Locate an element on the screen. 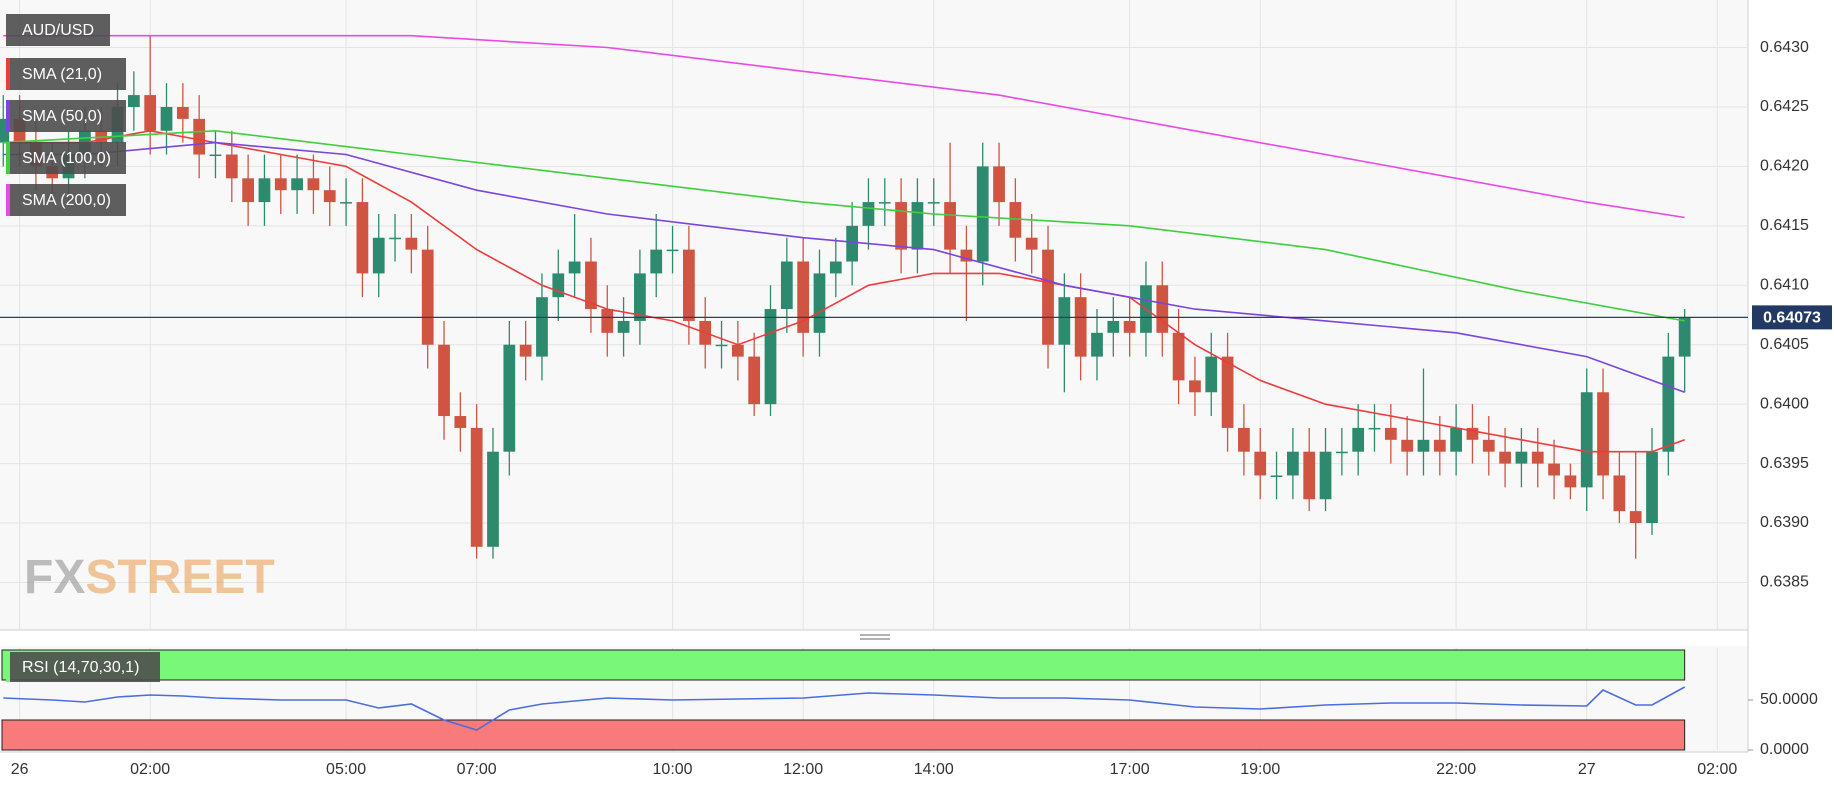  x-tick-label: 02:00 is located at coordinates (1717, 769).